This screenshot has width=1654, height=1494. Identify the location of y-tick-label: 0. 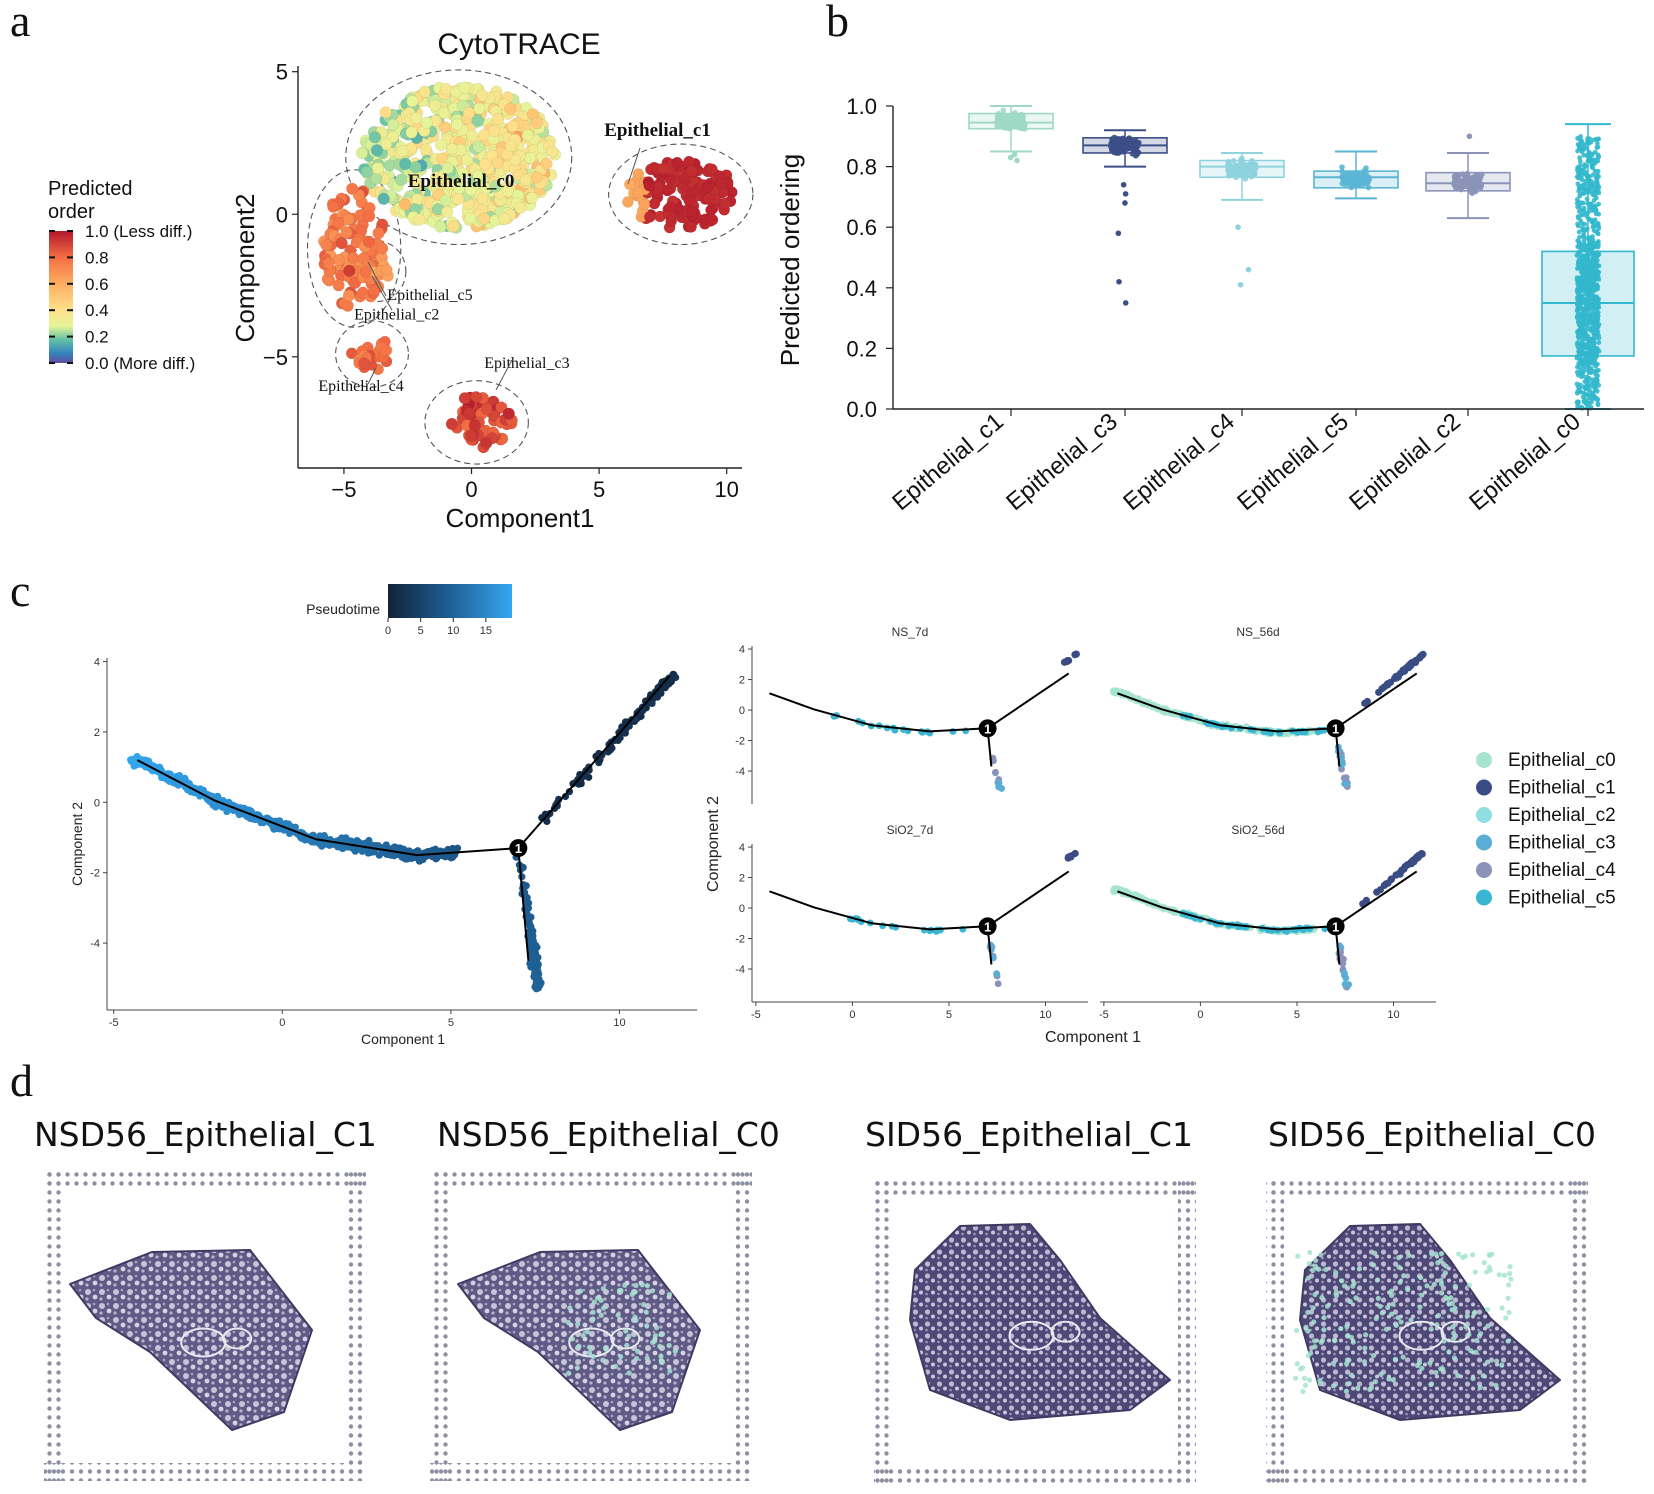
(282, 214).